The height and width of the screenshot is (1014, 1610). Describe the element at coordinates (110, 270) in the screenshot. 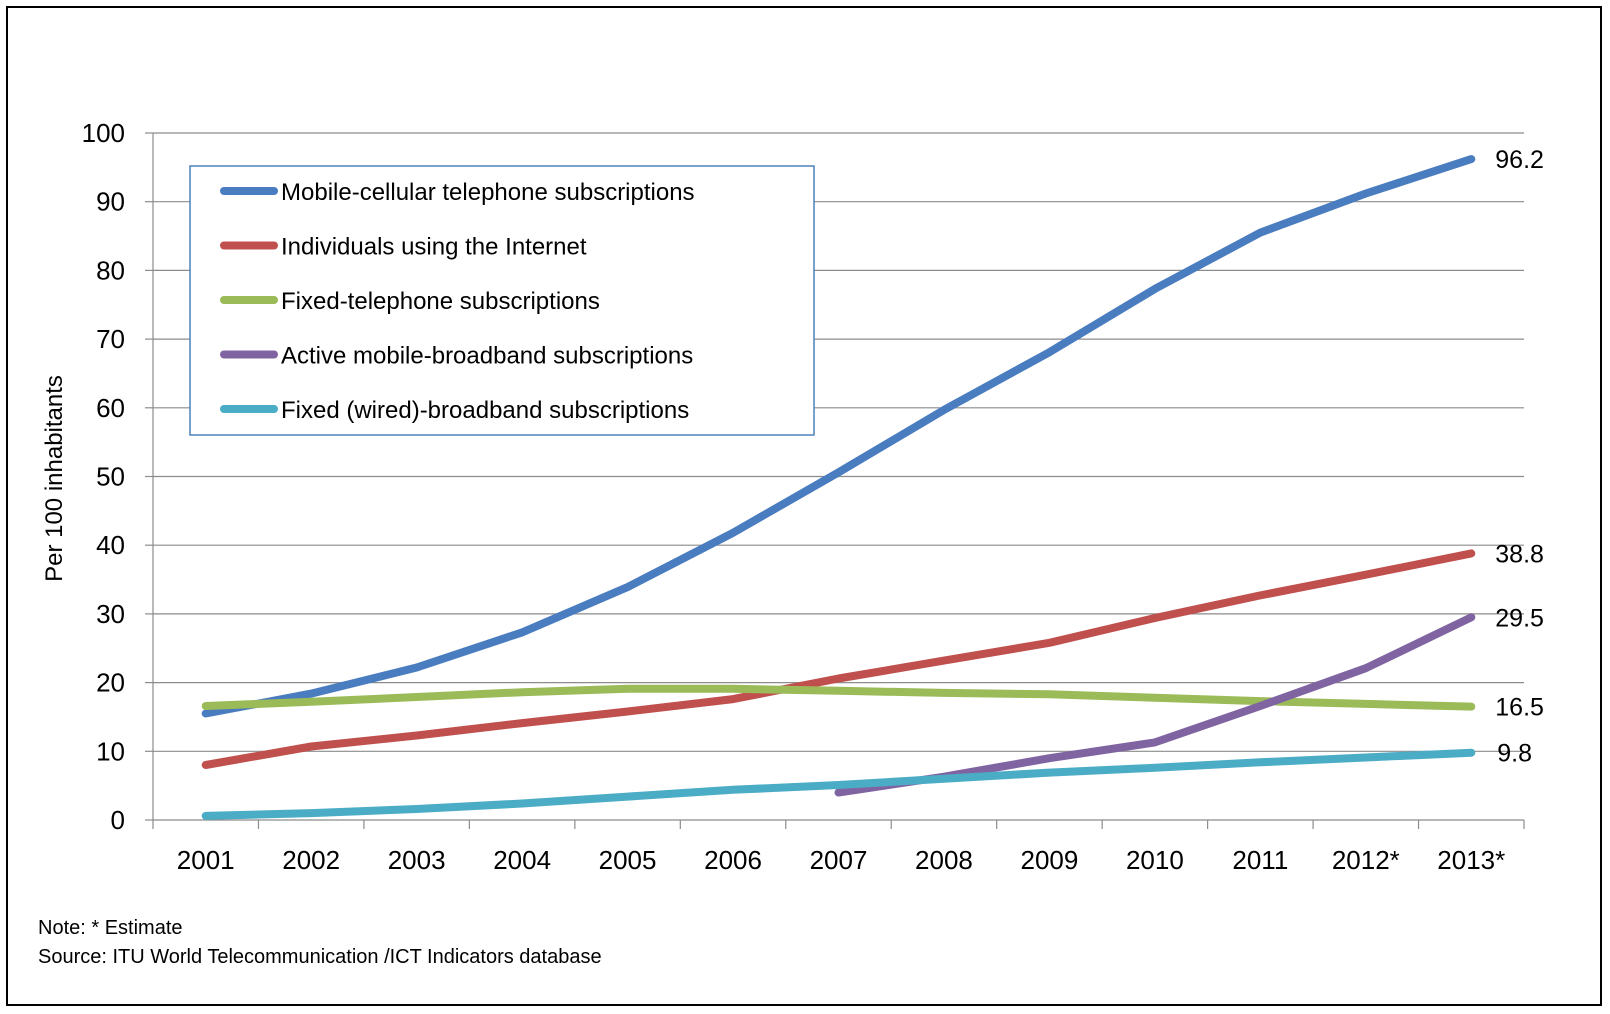

I see `y-tick-label: 80` at that location.